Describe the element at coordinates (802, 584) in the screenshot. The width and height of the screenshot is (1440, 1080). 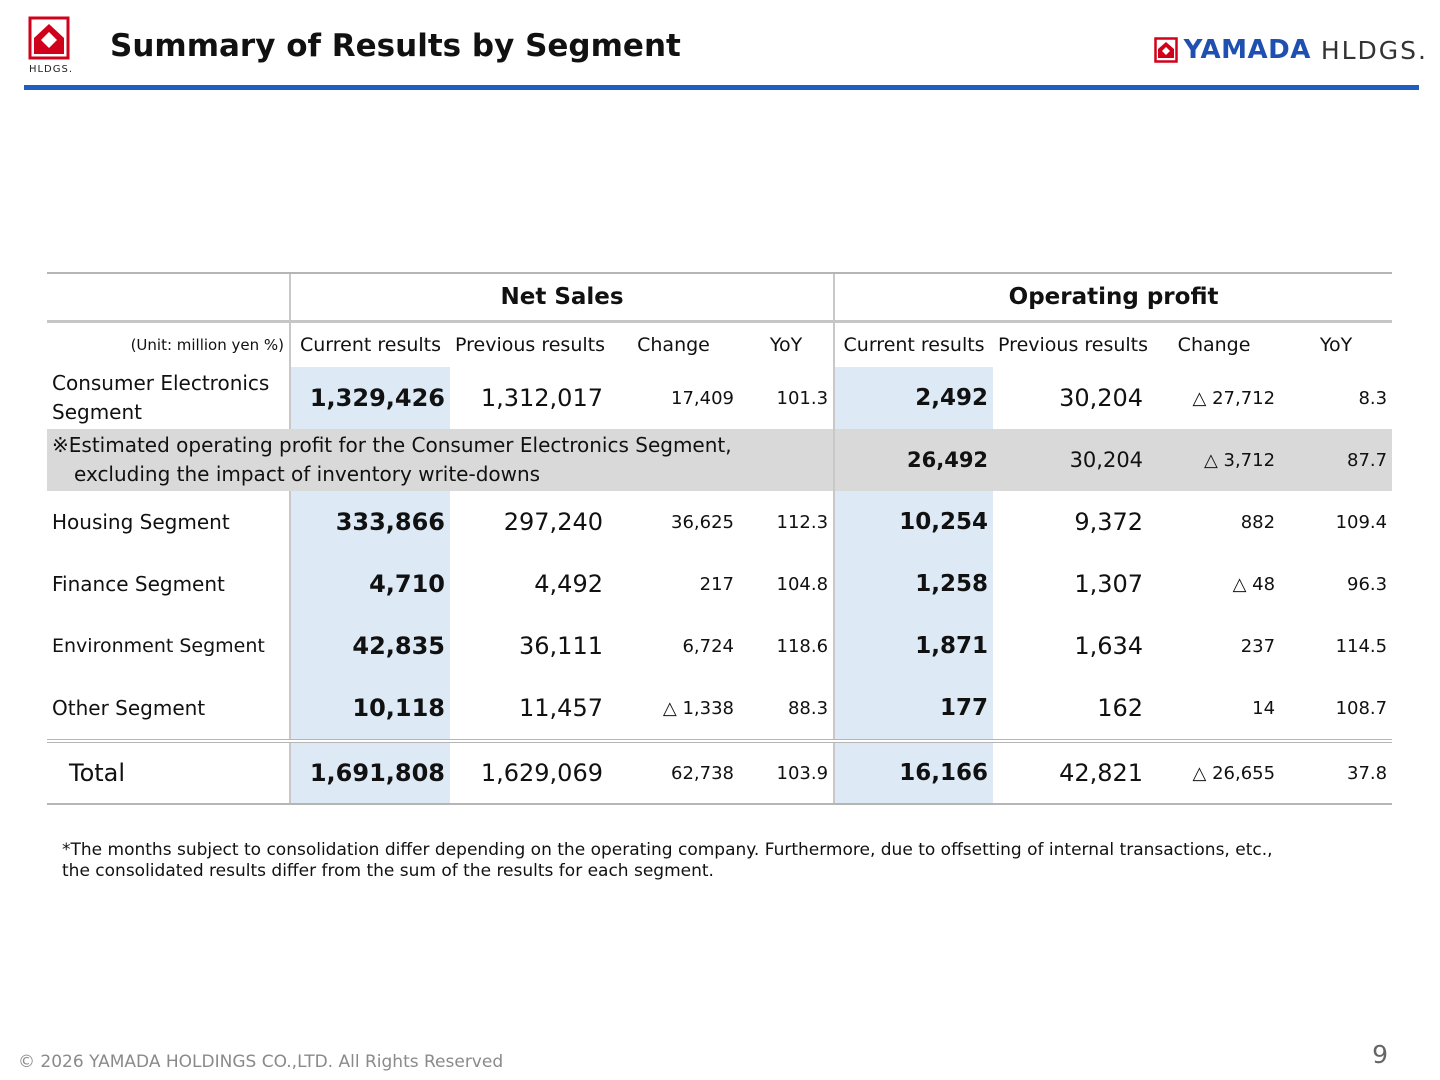
I see `ns-yoy-value: 104.8` at that location.